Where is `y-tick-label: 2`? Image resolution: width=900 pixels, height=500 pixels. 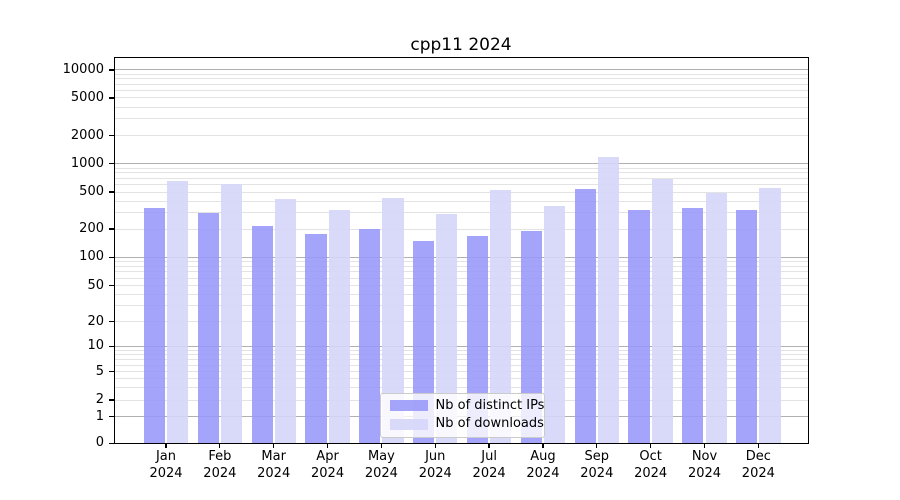 y-tick-label: 2 is located at coordinates (99, 399).